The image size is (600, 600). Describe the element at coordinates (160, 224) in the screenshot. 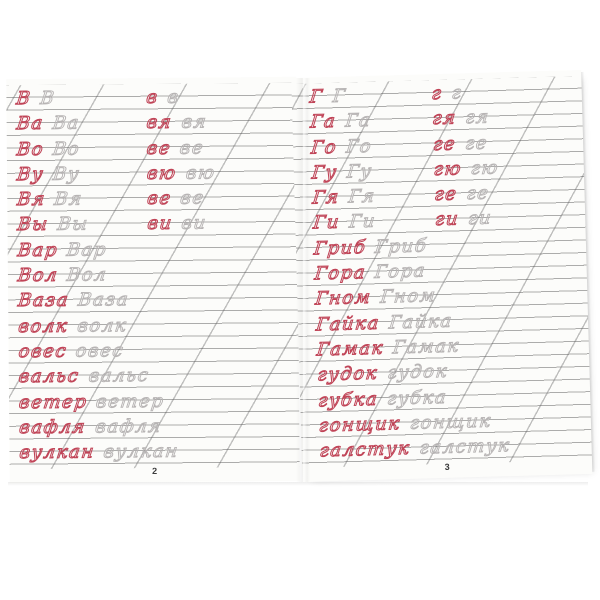

I see `model-syllable-red: ви` at that location.